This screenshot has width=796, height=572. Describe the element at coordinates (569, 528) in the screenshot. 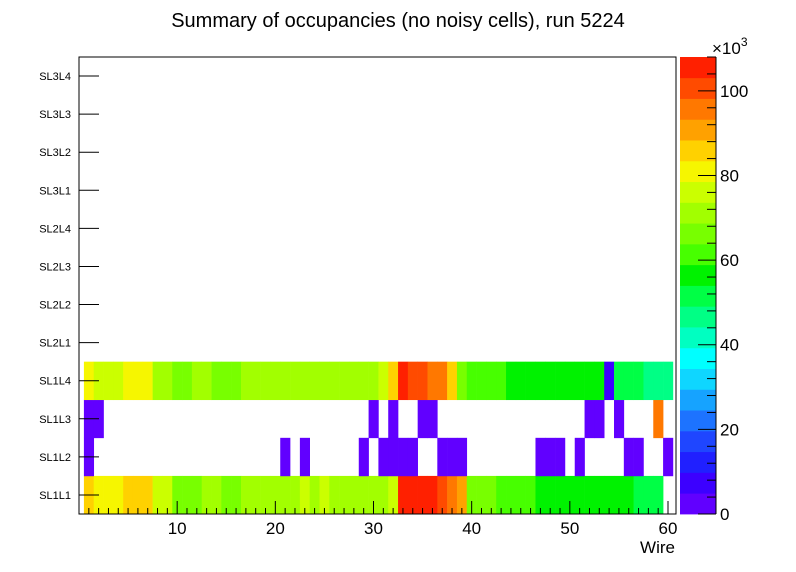

I see `x-tick-label-50: 50` at that location.